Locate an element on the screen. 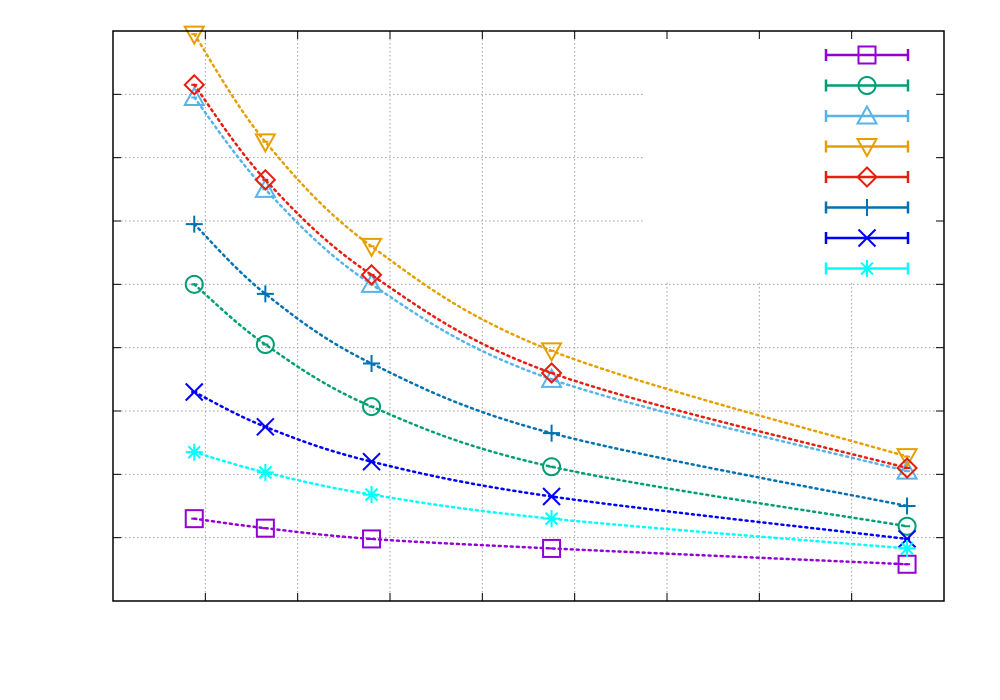  legend is located at coordinates (867, 161).